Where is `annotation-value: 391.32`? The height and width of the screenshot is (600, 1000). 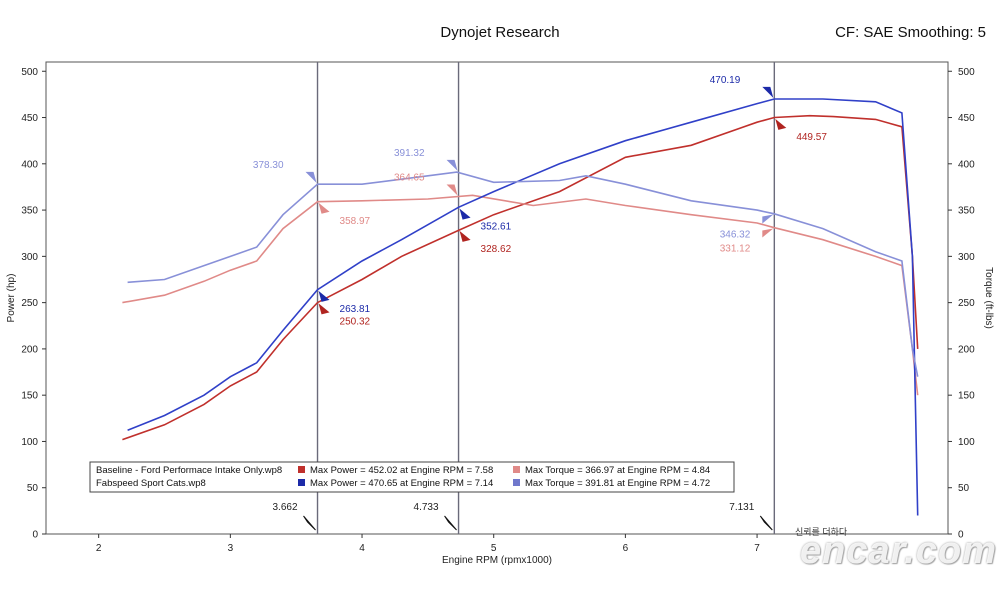
annotation-value: 391.32 is located at coordinates (409, 153).